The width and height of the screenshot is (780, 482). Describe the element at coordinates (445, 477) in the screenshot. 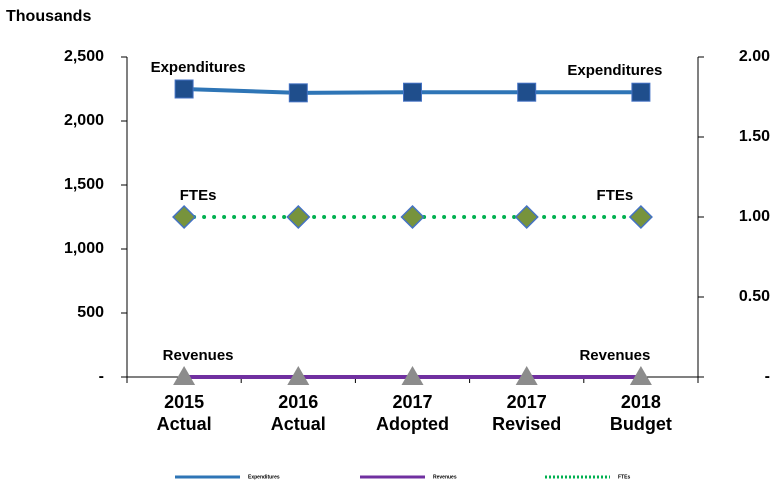

I see `legend-label: Revenues` at that location.